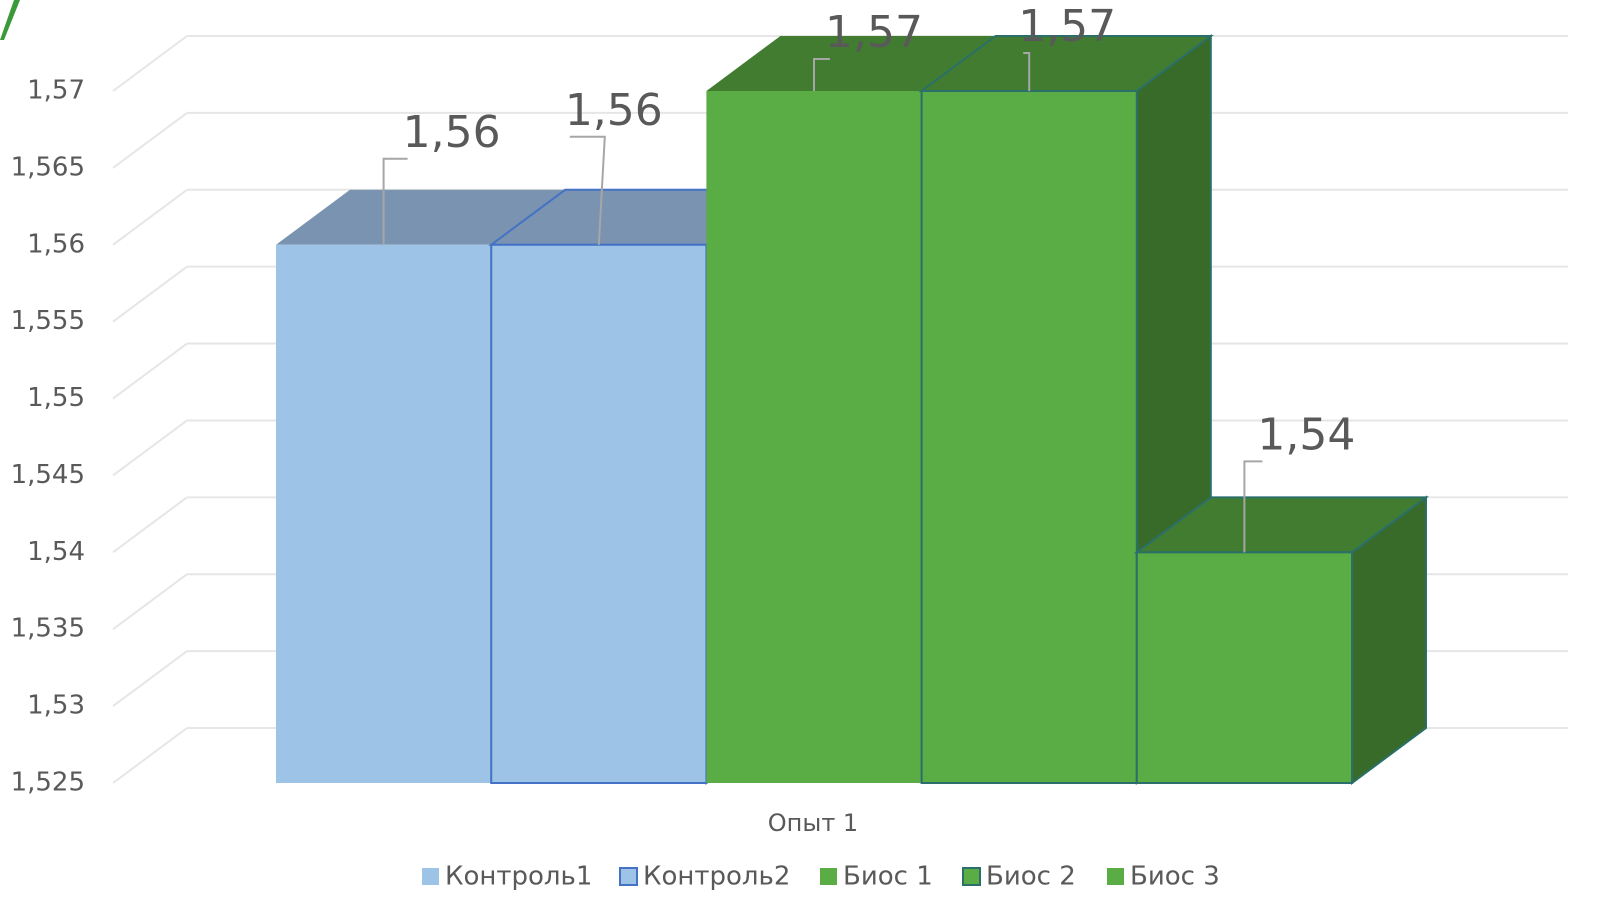  I want to click on y-tick-label: 1,555, so click(48, 321).